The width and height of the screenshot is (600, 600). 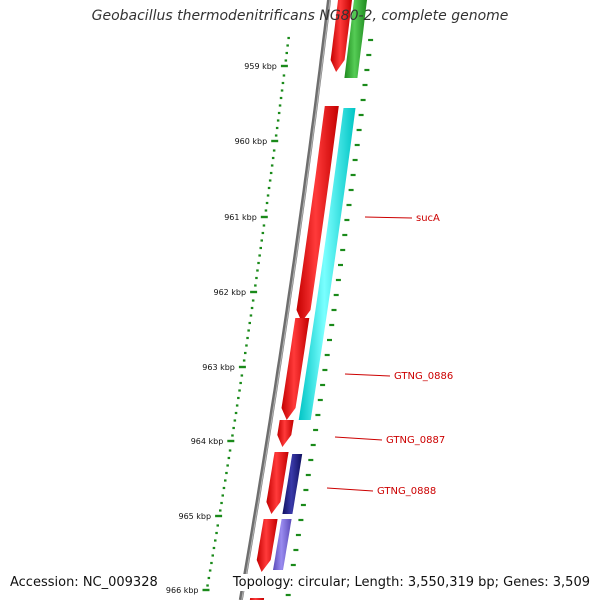 What do you see at coordinates (182, 590) in the screenshot?
I see `scale-label: 966 kbp` at bounding box center [182, 590].